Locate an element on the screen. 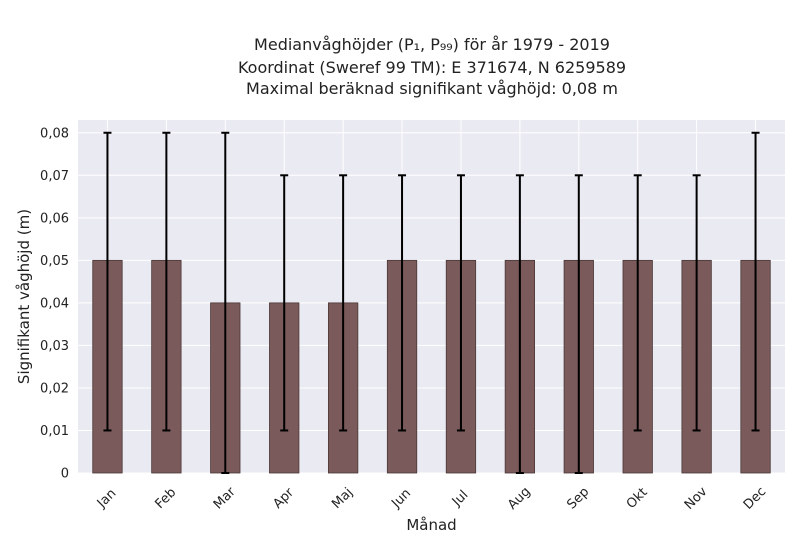  y-tick-label: 0,05 is located at coordinates (54, 261).